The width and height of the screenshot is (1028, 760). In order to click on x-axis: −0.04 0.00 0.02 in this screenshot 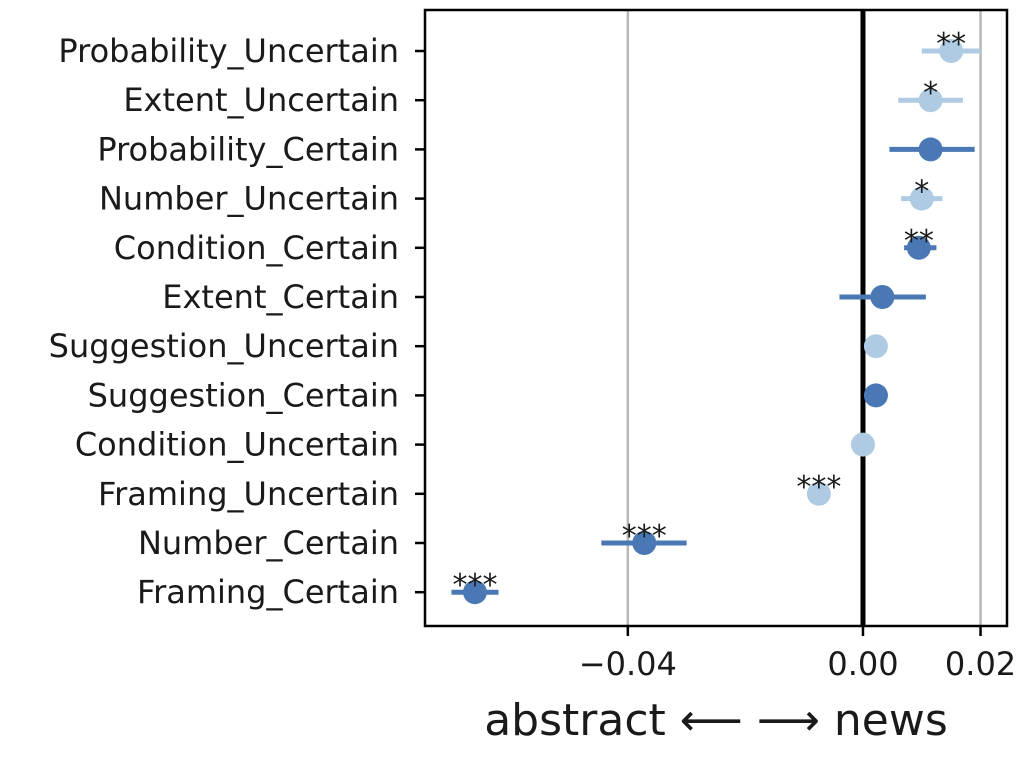, I will do `click(797, 654)`.